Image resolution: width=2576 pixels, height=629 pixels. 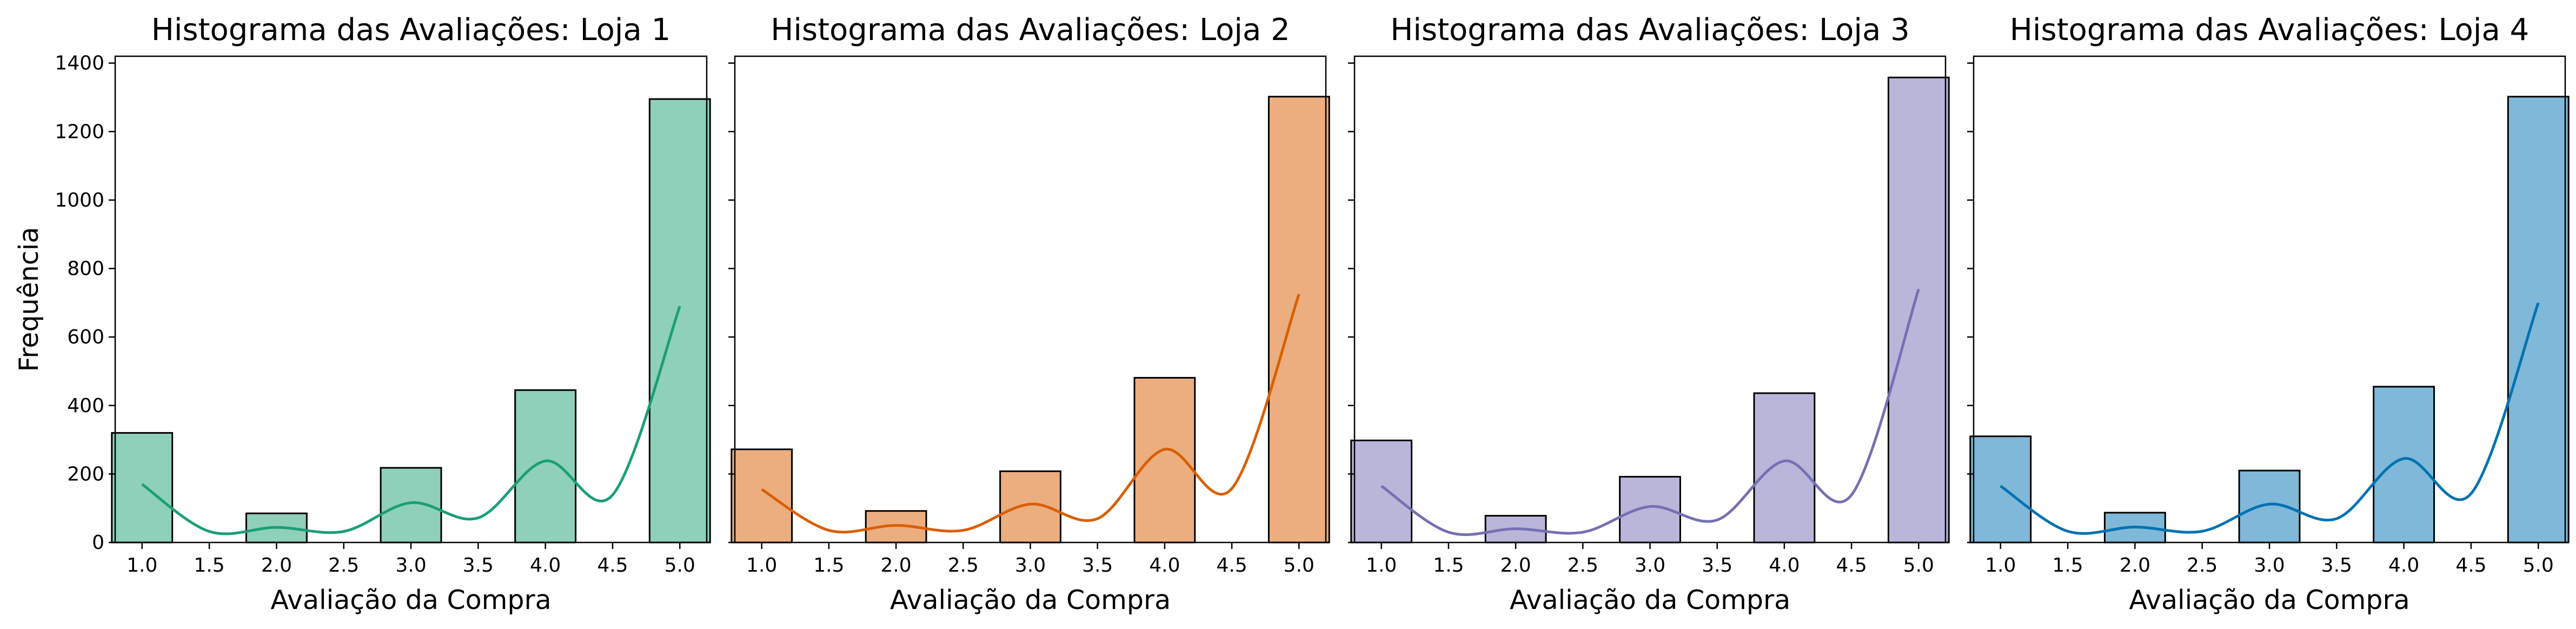 I want to click on y-tick-label: 1400, so click(x=79, y=63).